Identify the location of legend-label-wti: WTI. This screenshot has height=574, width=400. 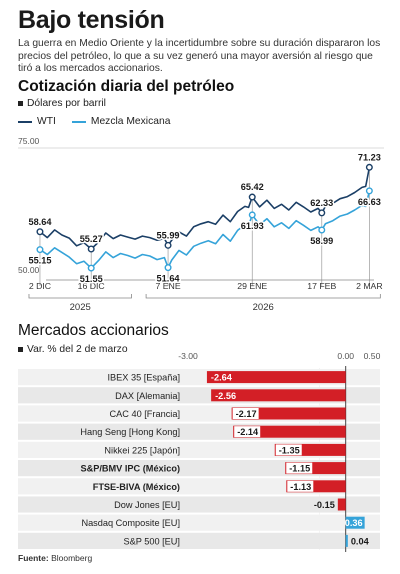
(46, 121).